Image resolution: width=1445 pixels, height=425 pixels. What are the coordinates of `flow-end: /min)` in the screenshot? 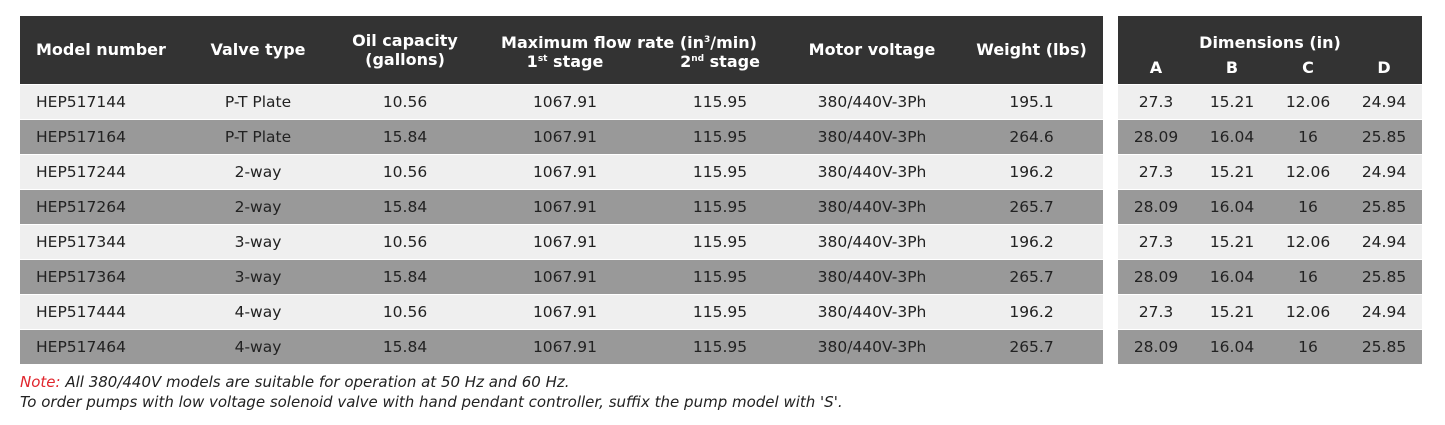 It's located at (733, 42).